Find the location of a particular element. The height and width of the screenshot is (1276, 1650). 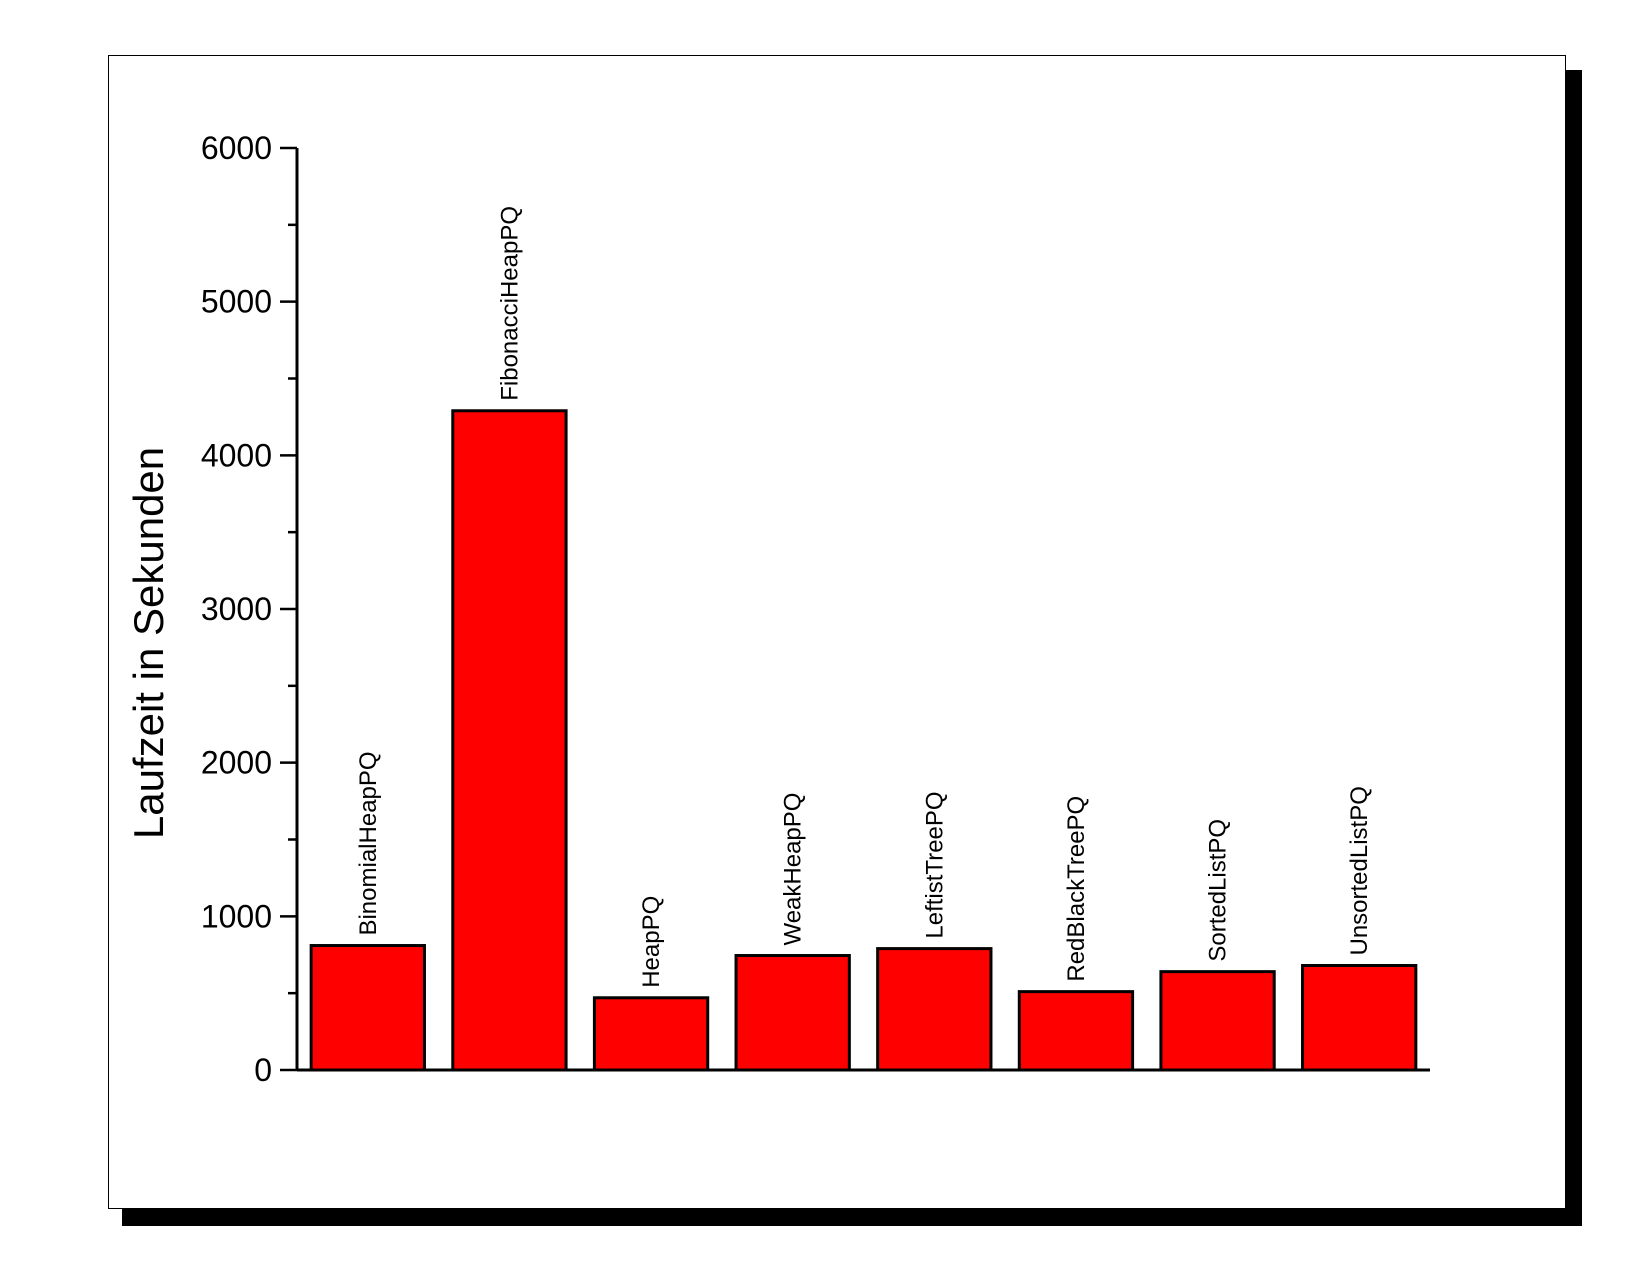

y-axis-ticks: 0 1000 2000 3000 4000 5000 6000 is located at coordinates (249, 609).